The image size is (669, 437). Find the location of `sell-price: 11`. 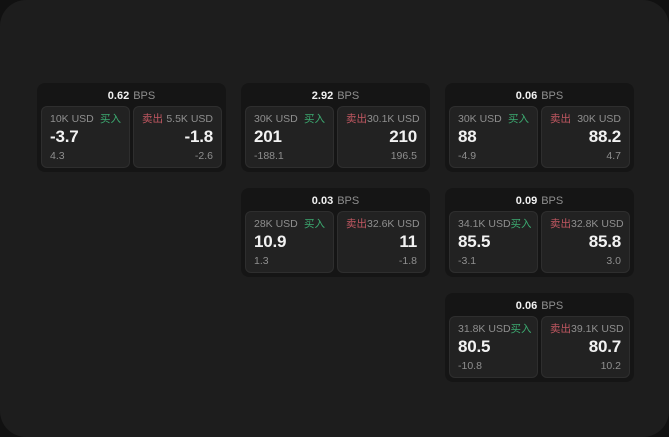

sell-price: 11 is located at coordinates (408, 241).